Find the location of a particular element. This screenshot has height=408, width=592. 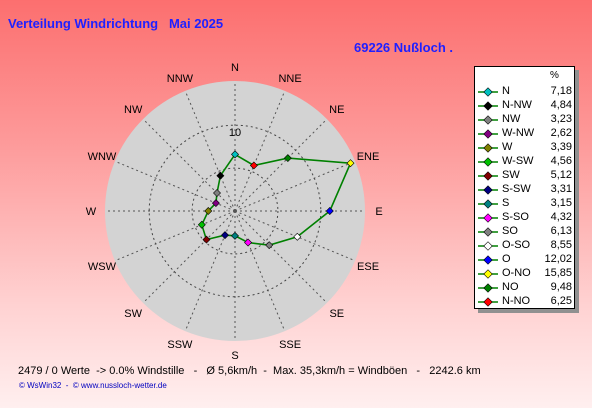

legend-value: 4,32 is located at coordinates (561, 217).